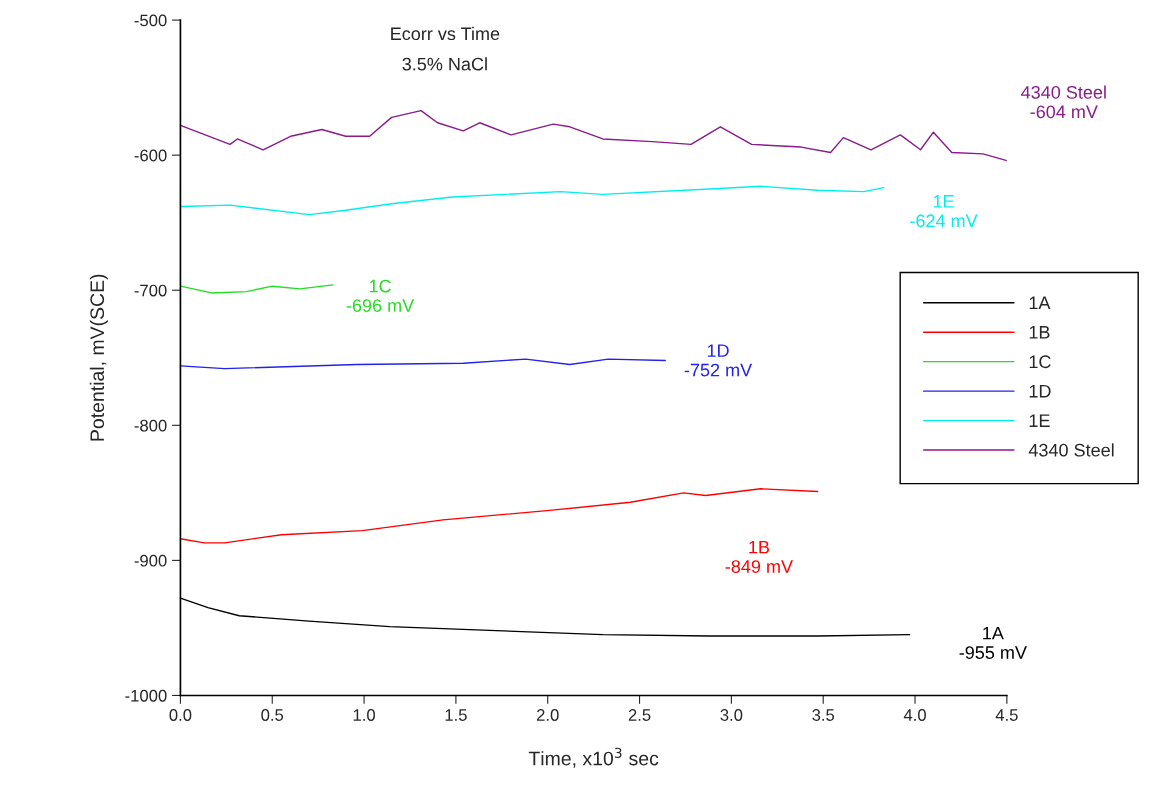  What do you see at coordinates (150, 560) in the screenshot?
I see `y-tick-label: -900` at bounding box center [150, 560].